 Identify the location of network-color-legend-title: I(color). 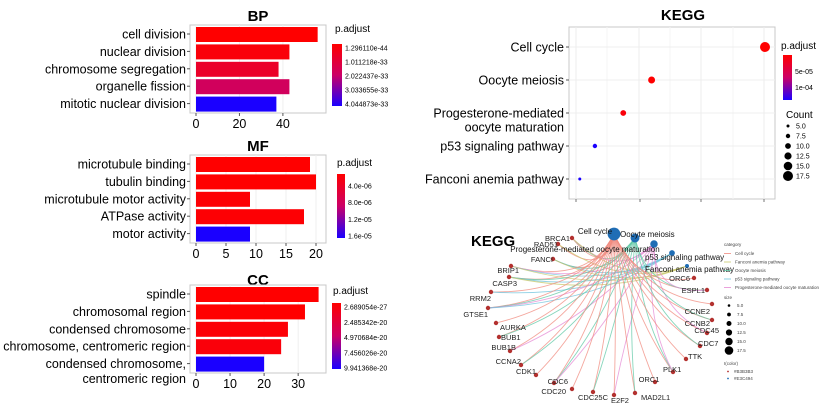
(731, 363).